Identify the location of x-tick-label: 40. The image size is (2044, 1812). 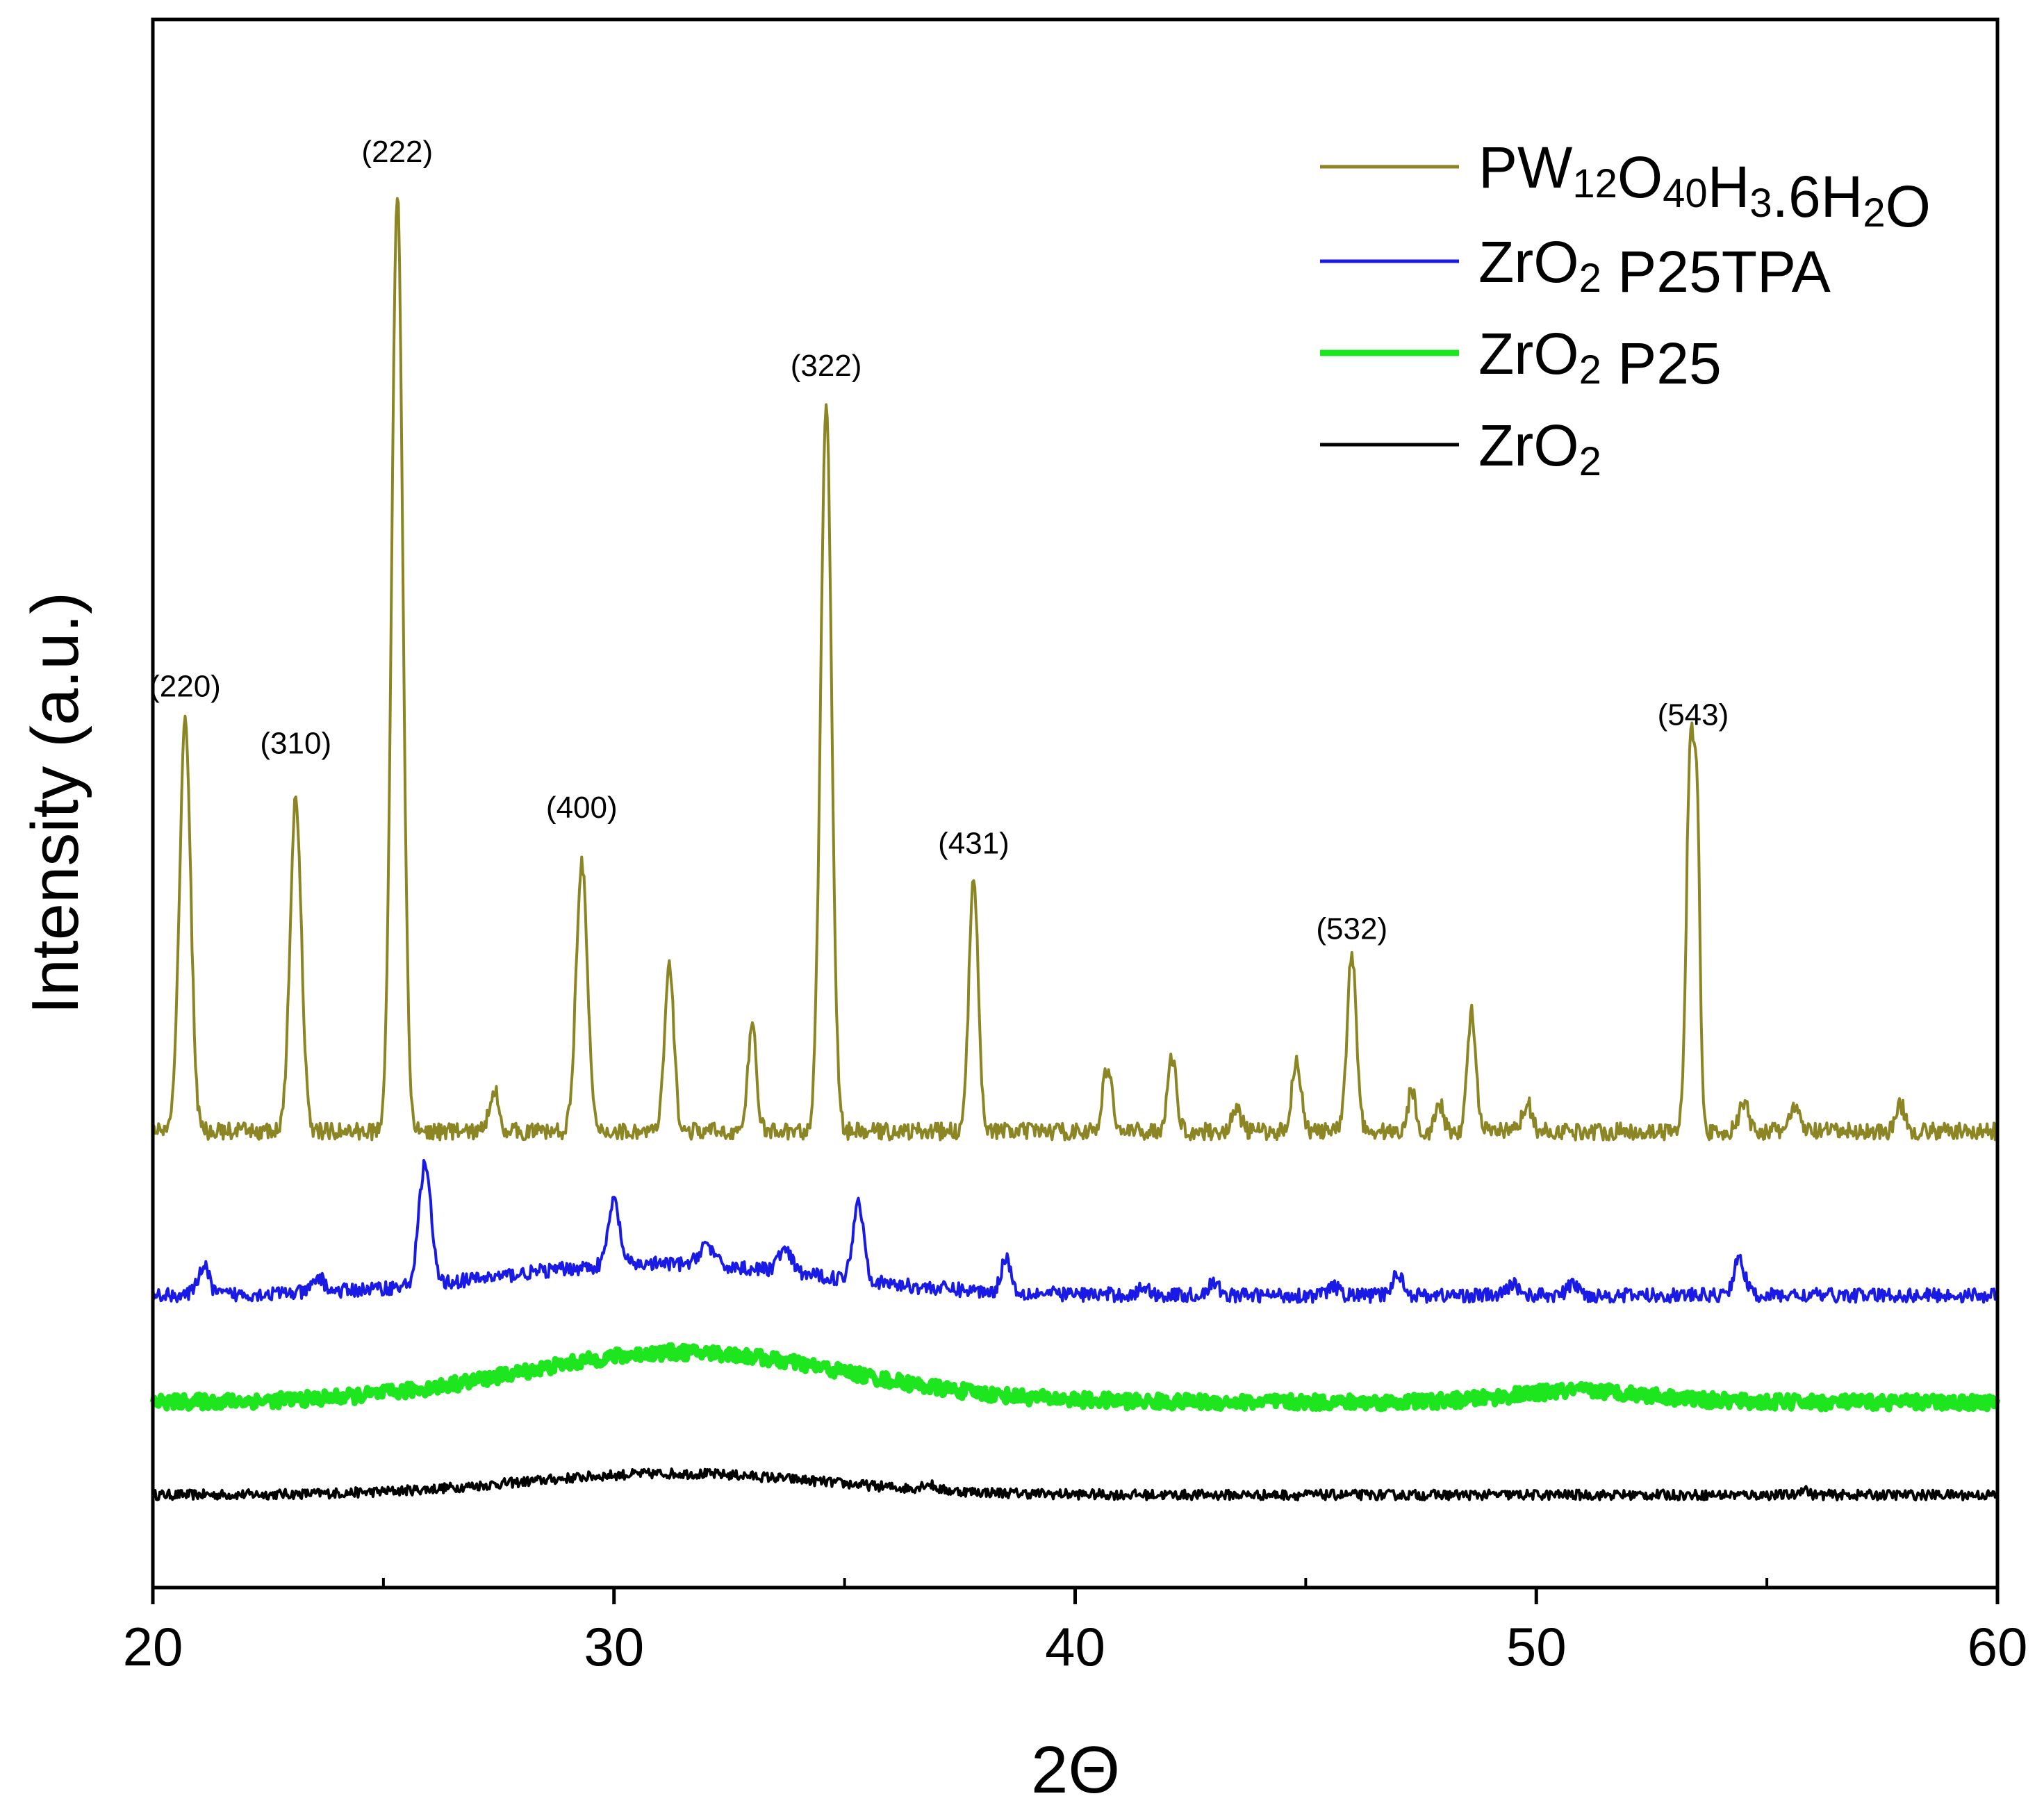
(1075, 1646).